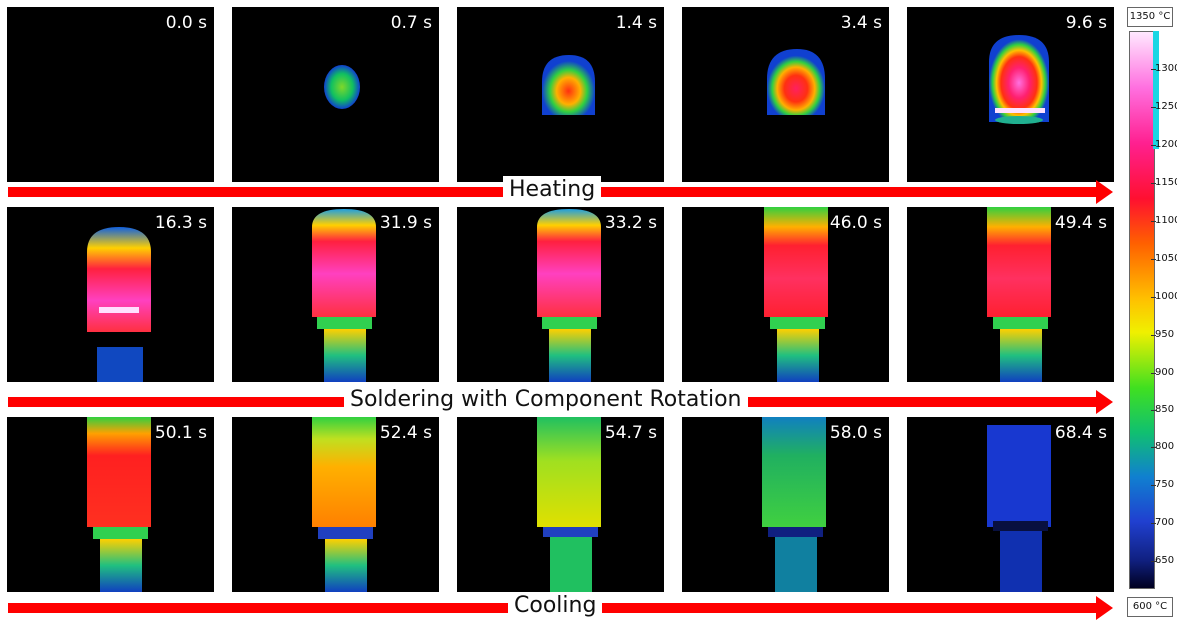 Image resolution: width=1177 pixels, height=628 pixels. What do you see at coordinates (405, 223) in the screenshot?
I see `frame-time: 31.9 s` at bounding box center [405, 223].